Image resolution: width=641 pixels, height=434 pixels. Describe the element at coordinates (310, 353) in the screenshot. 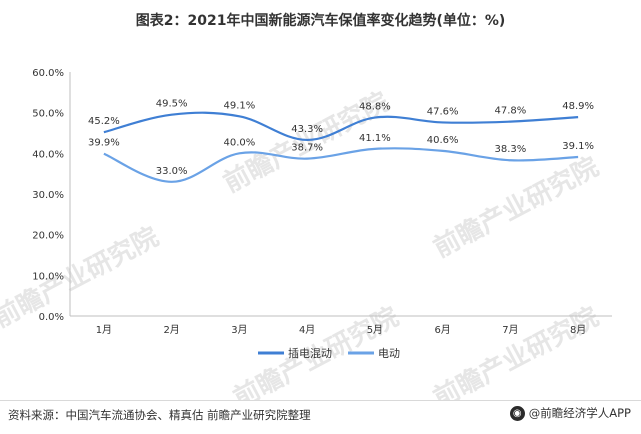

I see `legend-label: 插电混动` at that location.